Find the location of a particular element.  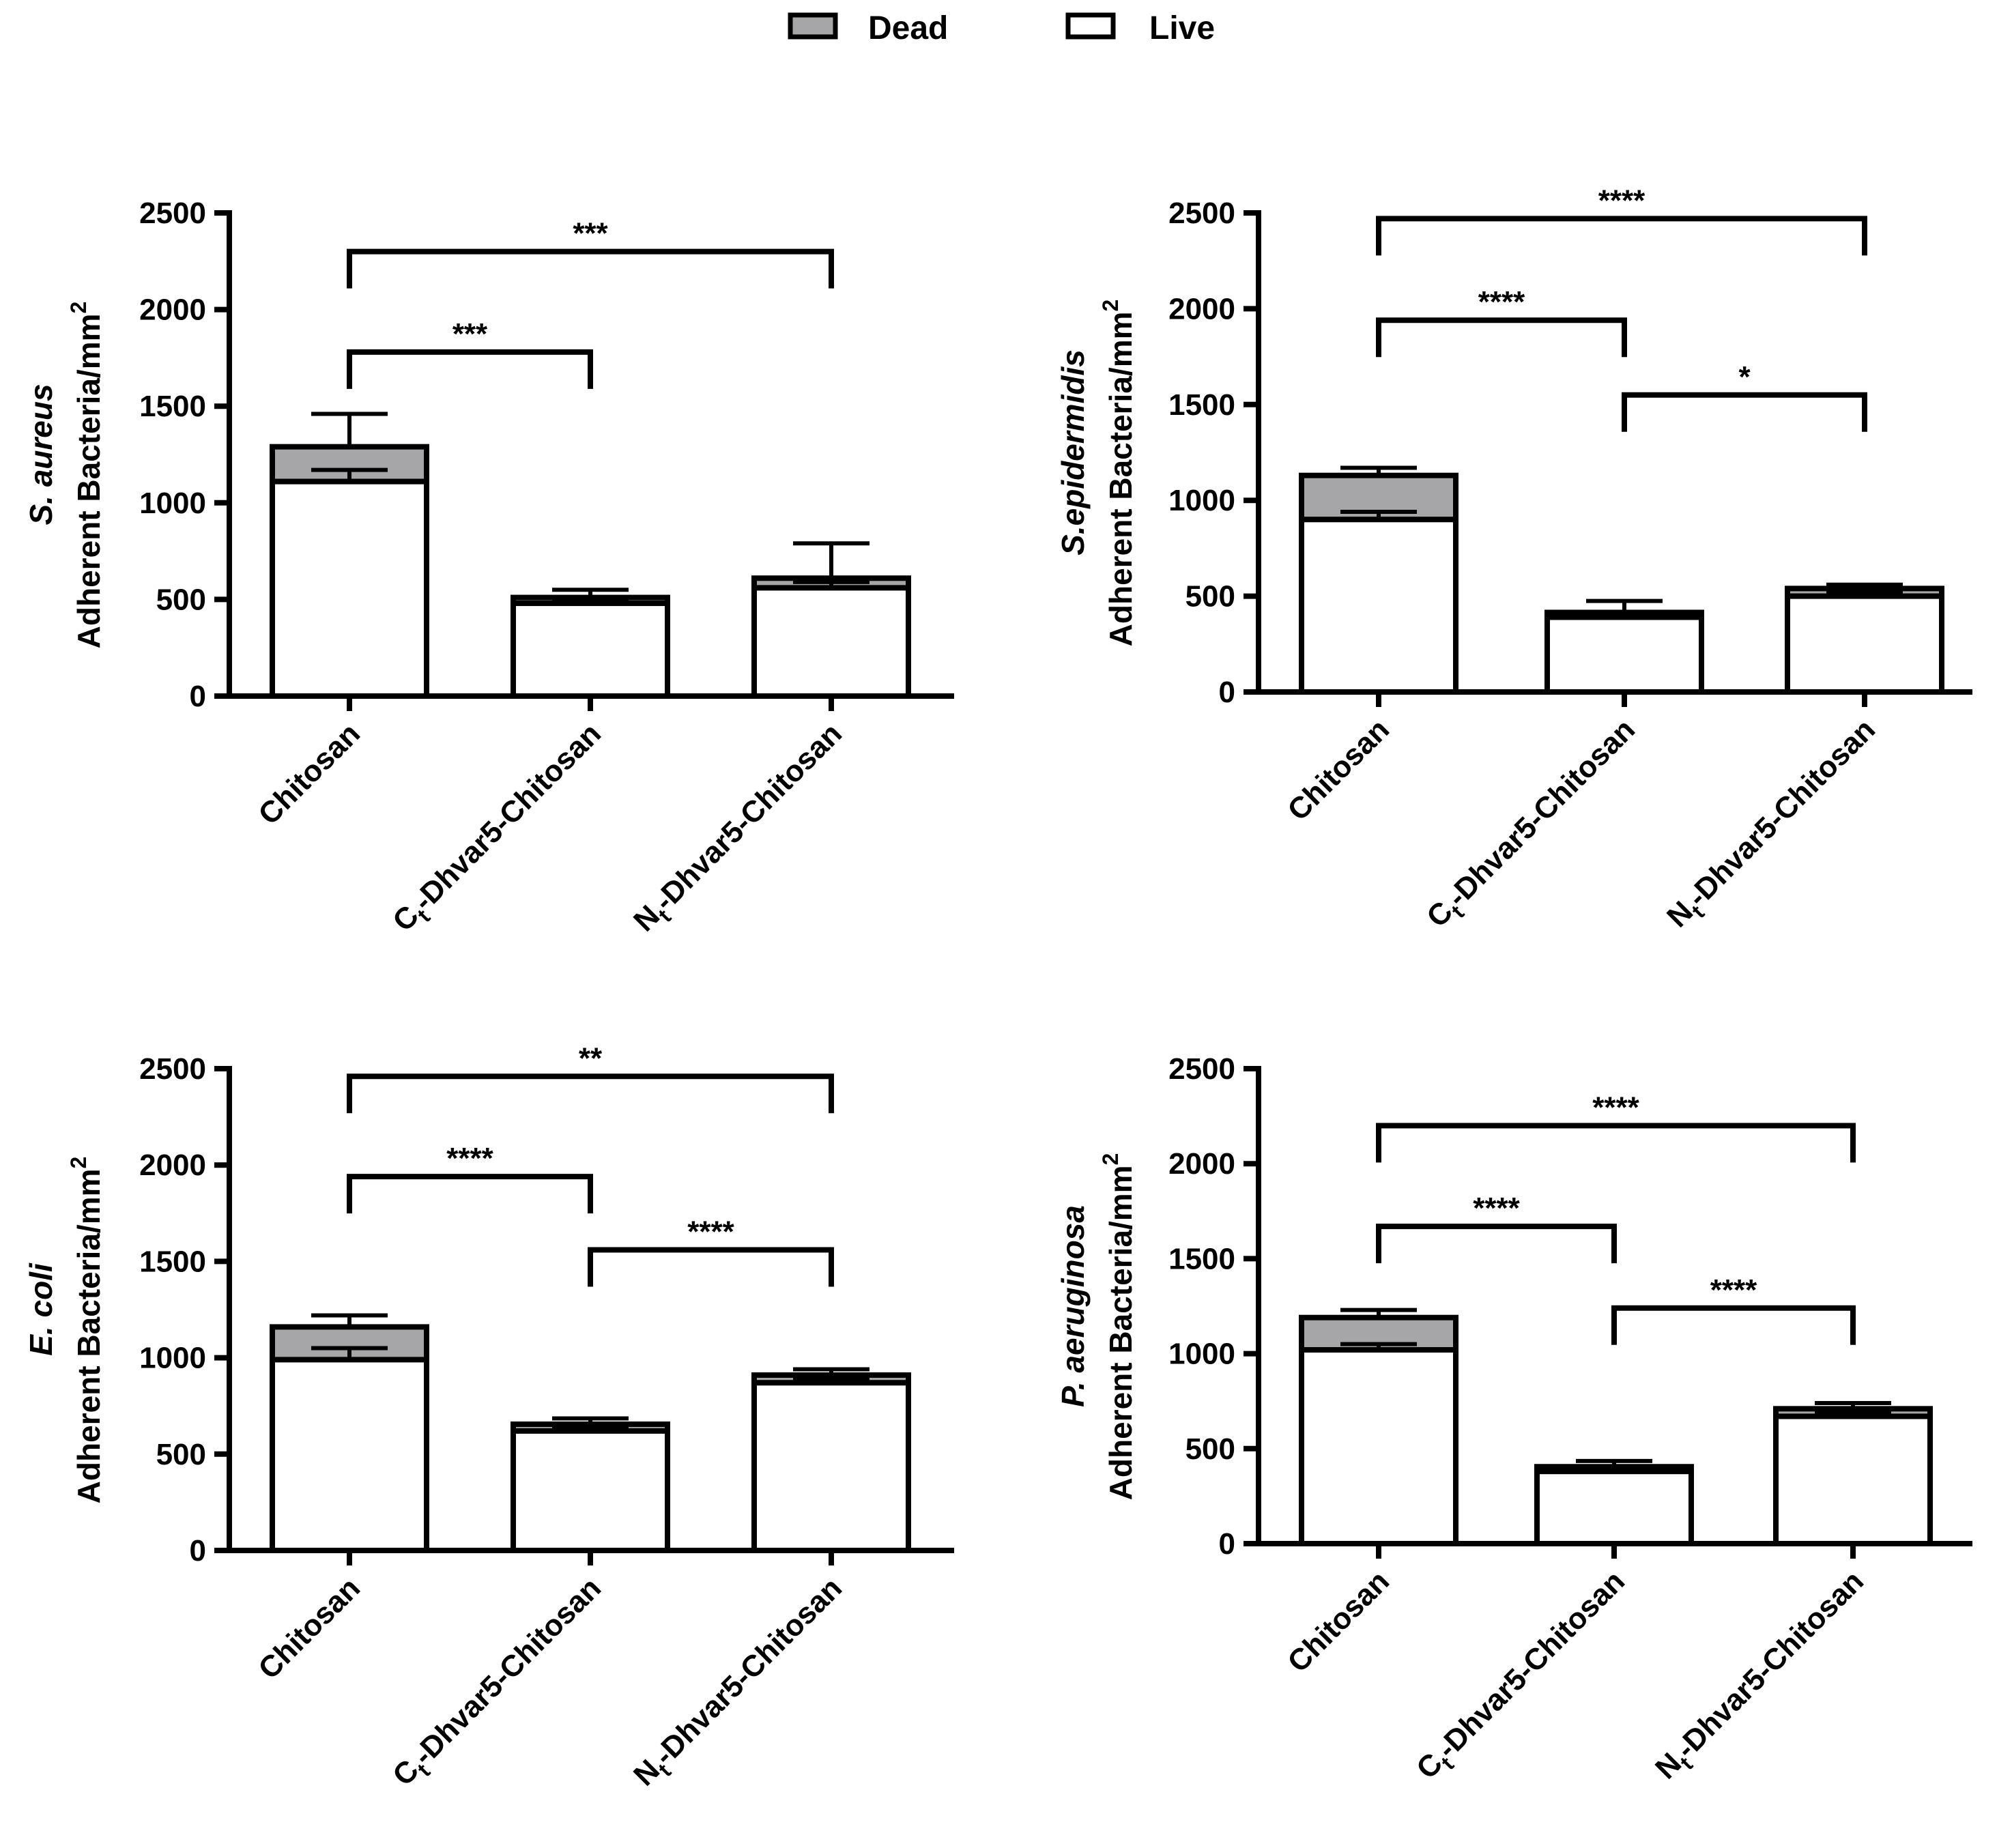

organism-label: S. aureus is located at coordinates (41, 454).